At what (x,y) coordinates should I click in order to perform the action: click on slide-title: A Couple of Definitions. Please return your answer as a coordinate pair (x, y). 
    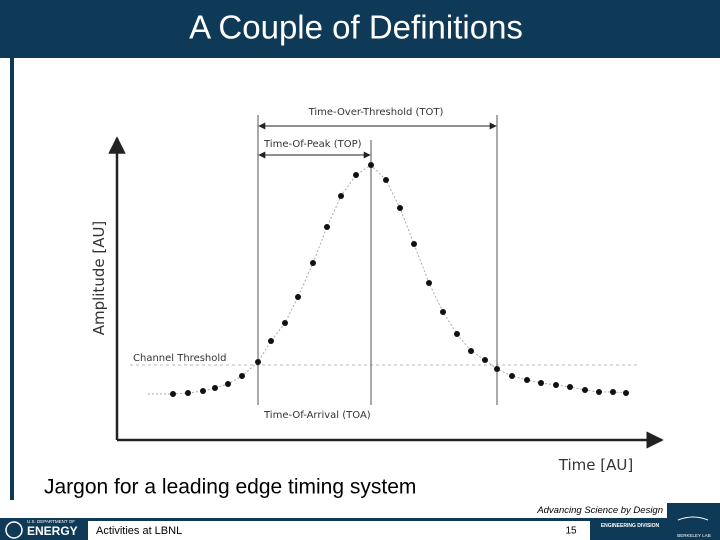
    Looking at the image, I should click on (356, 27).